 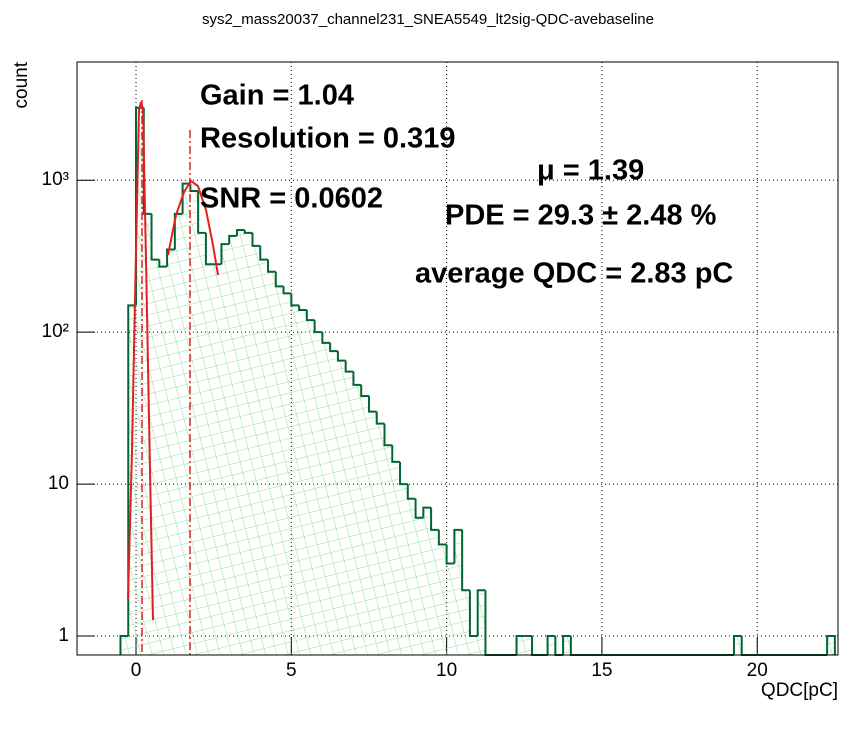 What do you see at coordinates (55, 179) in the screenshot?
I see `y-tick-label: 10³` at bounding box center [55, 179].